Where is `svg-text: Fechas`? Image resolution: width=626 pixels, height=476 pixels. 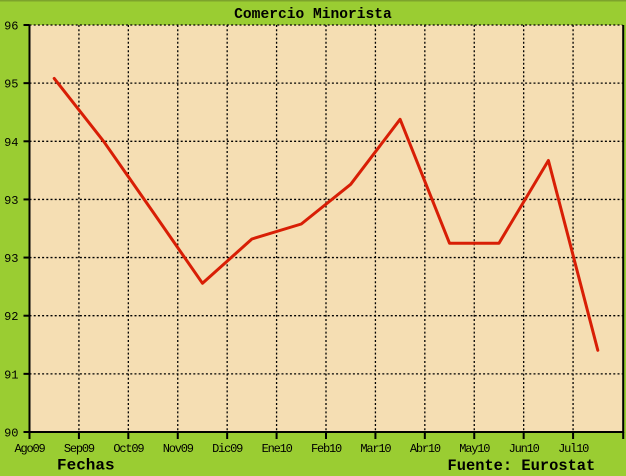
svg-text: Fechas is located at coordinates (86, 466).